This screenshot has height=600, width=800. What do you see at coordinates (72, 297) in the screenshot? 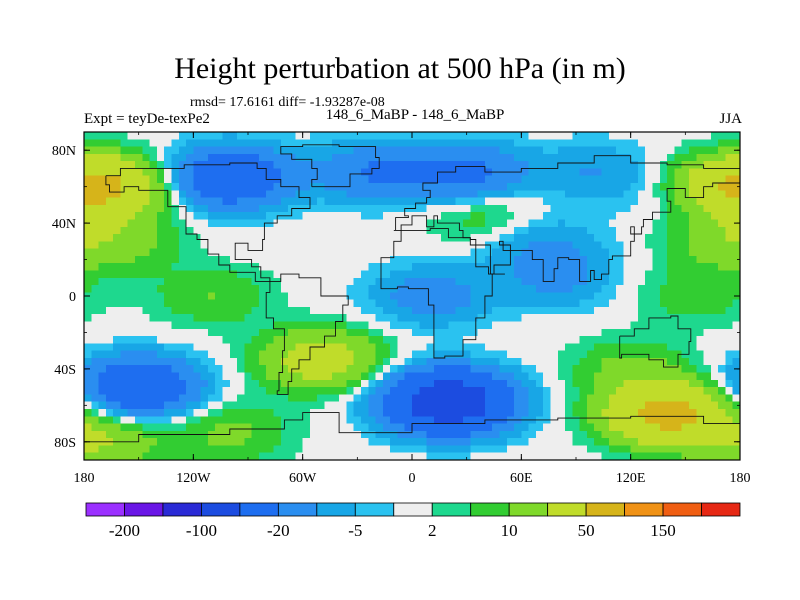
I see `y-tick-label-2: 0` at bounding box center [72, 297].